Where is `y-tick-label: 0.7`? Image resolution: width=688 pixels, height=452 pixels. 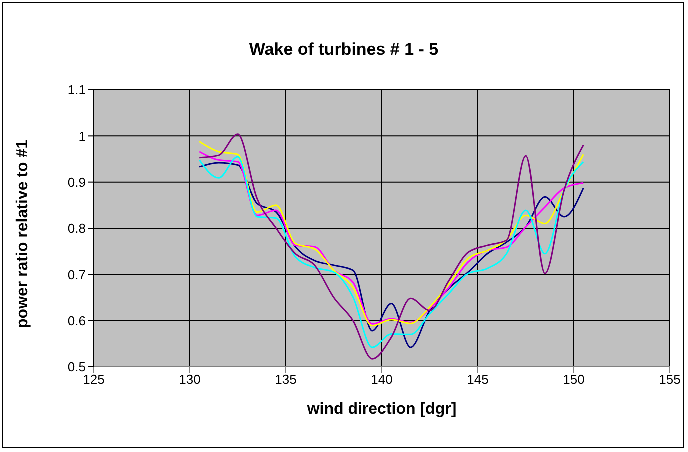 y-tick-label: 0.7 is located at coordinates (77, 274).